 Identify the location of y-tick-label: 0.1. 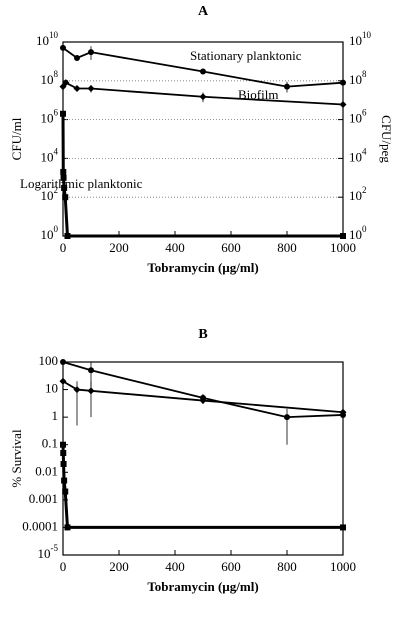
(50, 443).